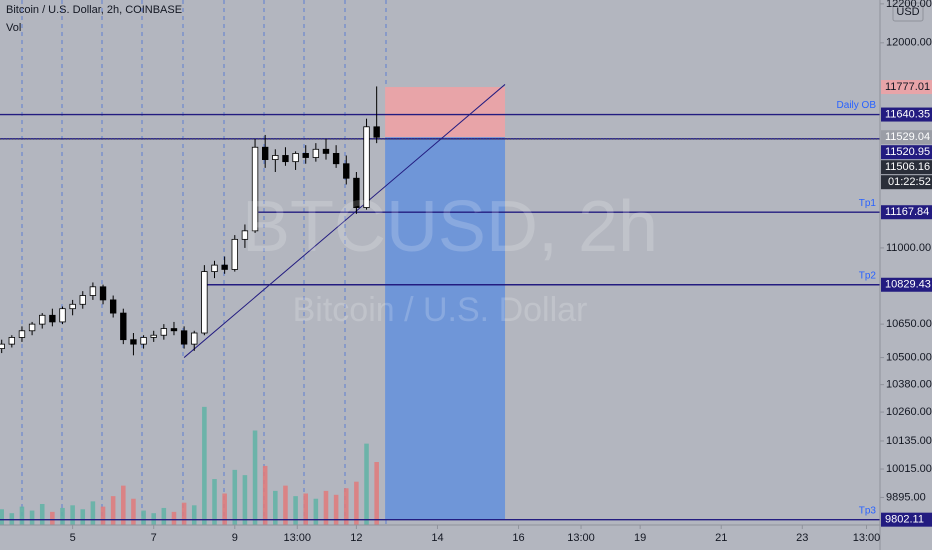  What do you see at coordinates (868, 203) in the screenshot?
I see `level-name: Tp1` at bounding box center [868, 203].